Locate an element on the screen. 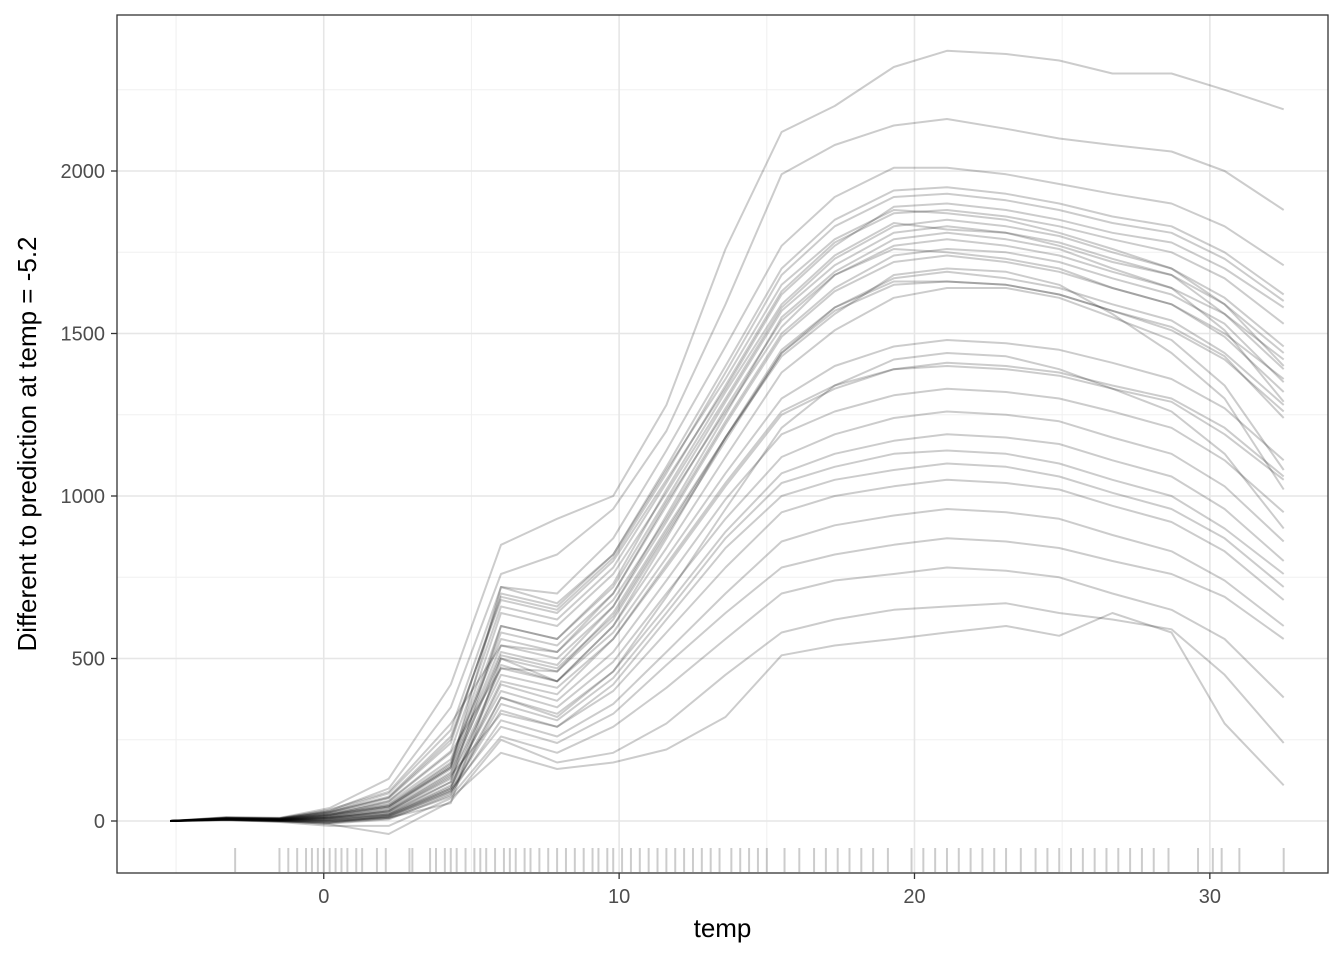 Image resolution: width=1344 pixels, height=960 pixels. y-tick-label: 2000 is located at coordinates (83, 172).